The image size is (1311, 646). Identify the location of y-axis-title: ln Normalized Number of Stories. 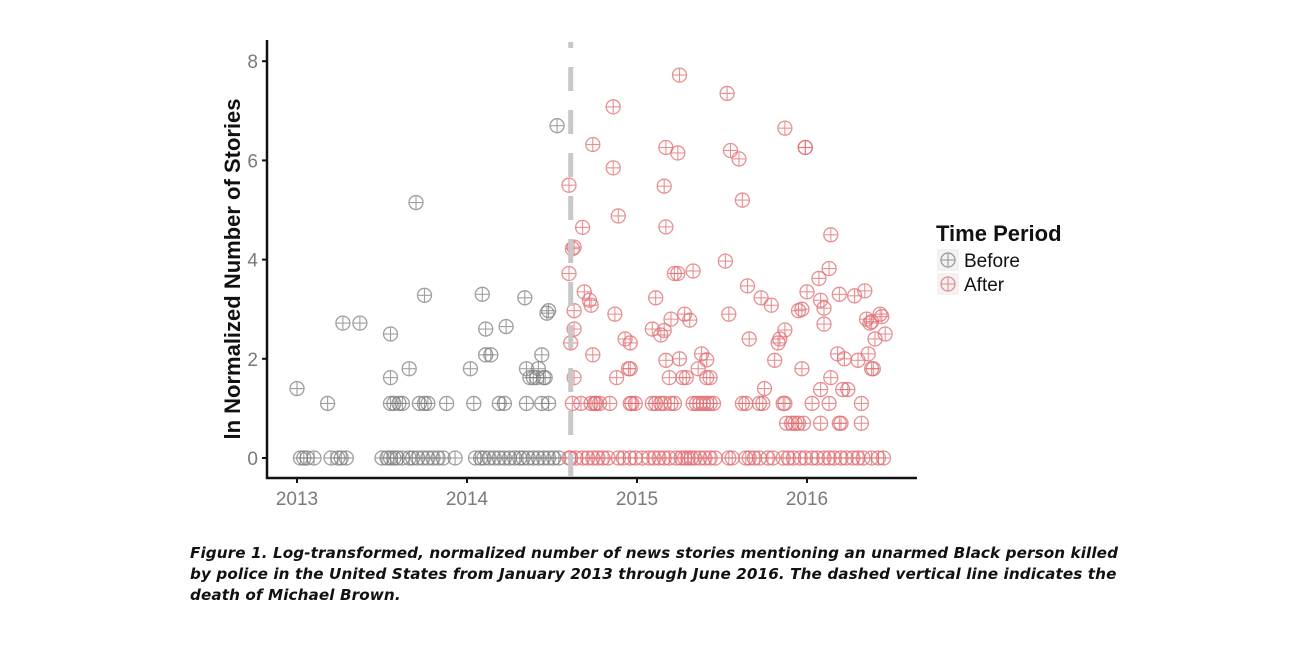
(232, 268).